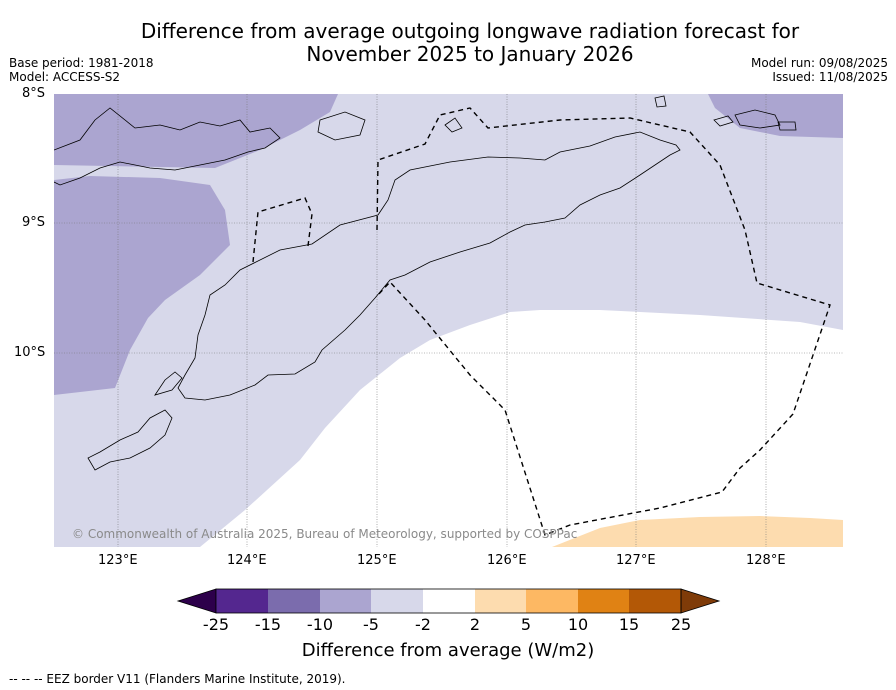 This screenshot has height=690, width=896. Describe the element at coordinates (65, 77) in the screenshot. I see `model-text: Model: ACCESS-S2` at that location.